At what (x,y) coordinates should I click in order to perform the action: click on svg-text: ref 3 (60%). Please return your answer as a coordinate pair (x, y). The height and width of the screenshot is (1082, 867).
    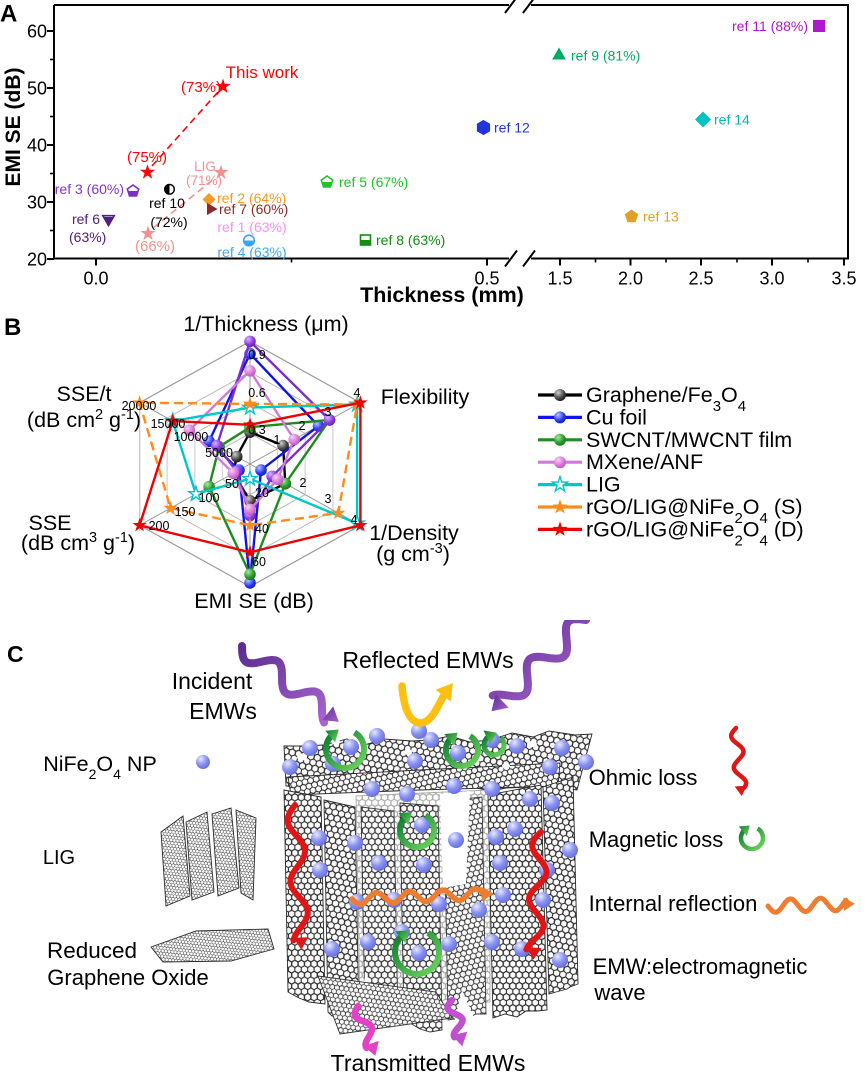
    Looking at the image, I should click on (89, 189).